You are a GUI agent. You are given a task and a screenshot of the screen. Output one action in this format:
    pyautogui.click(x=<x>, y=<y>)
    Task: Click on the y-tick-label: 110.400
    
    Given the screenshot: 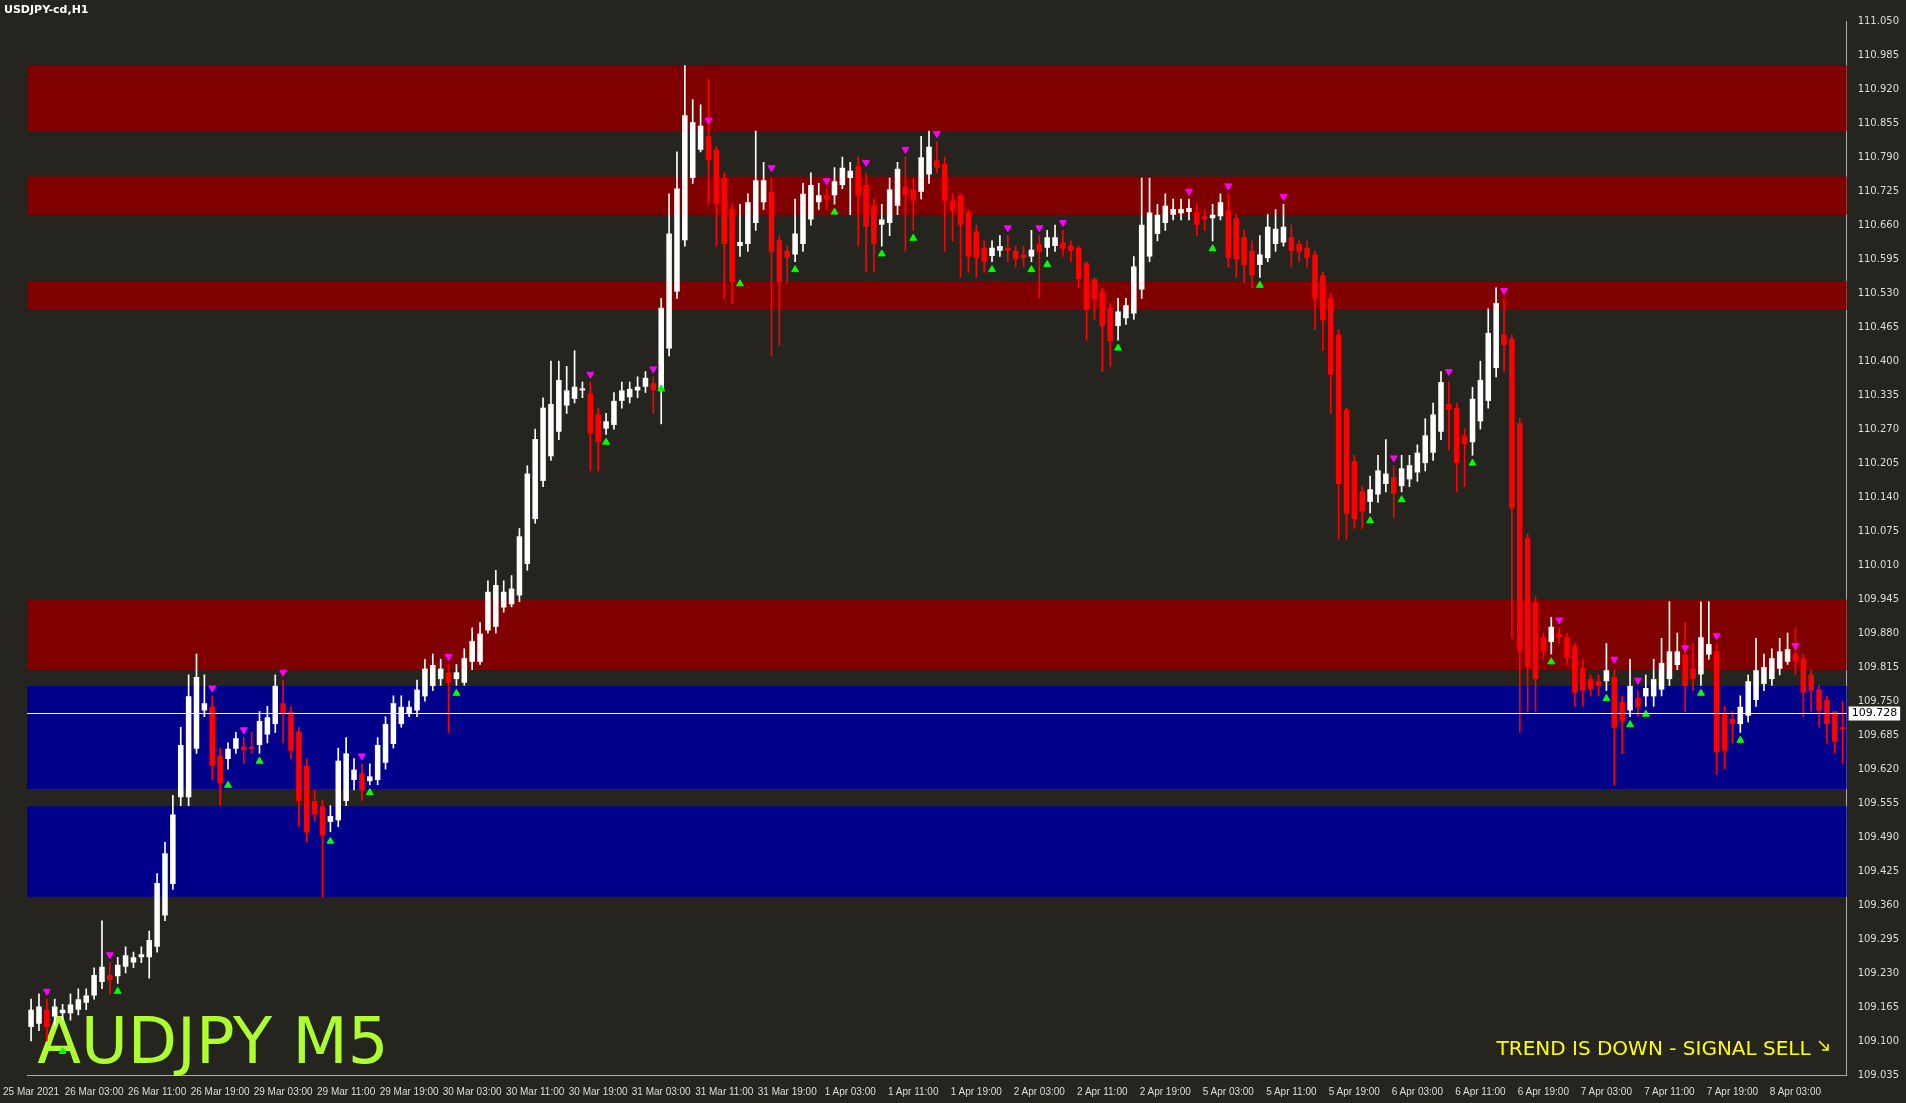 What is the action you would take?
    pyautogui.click(x=1878, y=360)
    